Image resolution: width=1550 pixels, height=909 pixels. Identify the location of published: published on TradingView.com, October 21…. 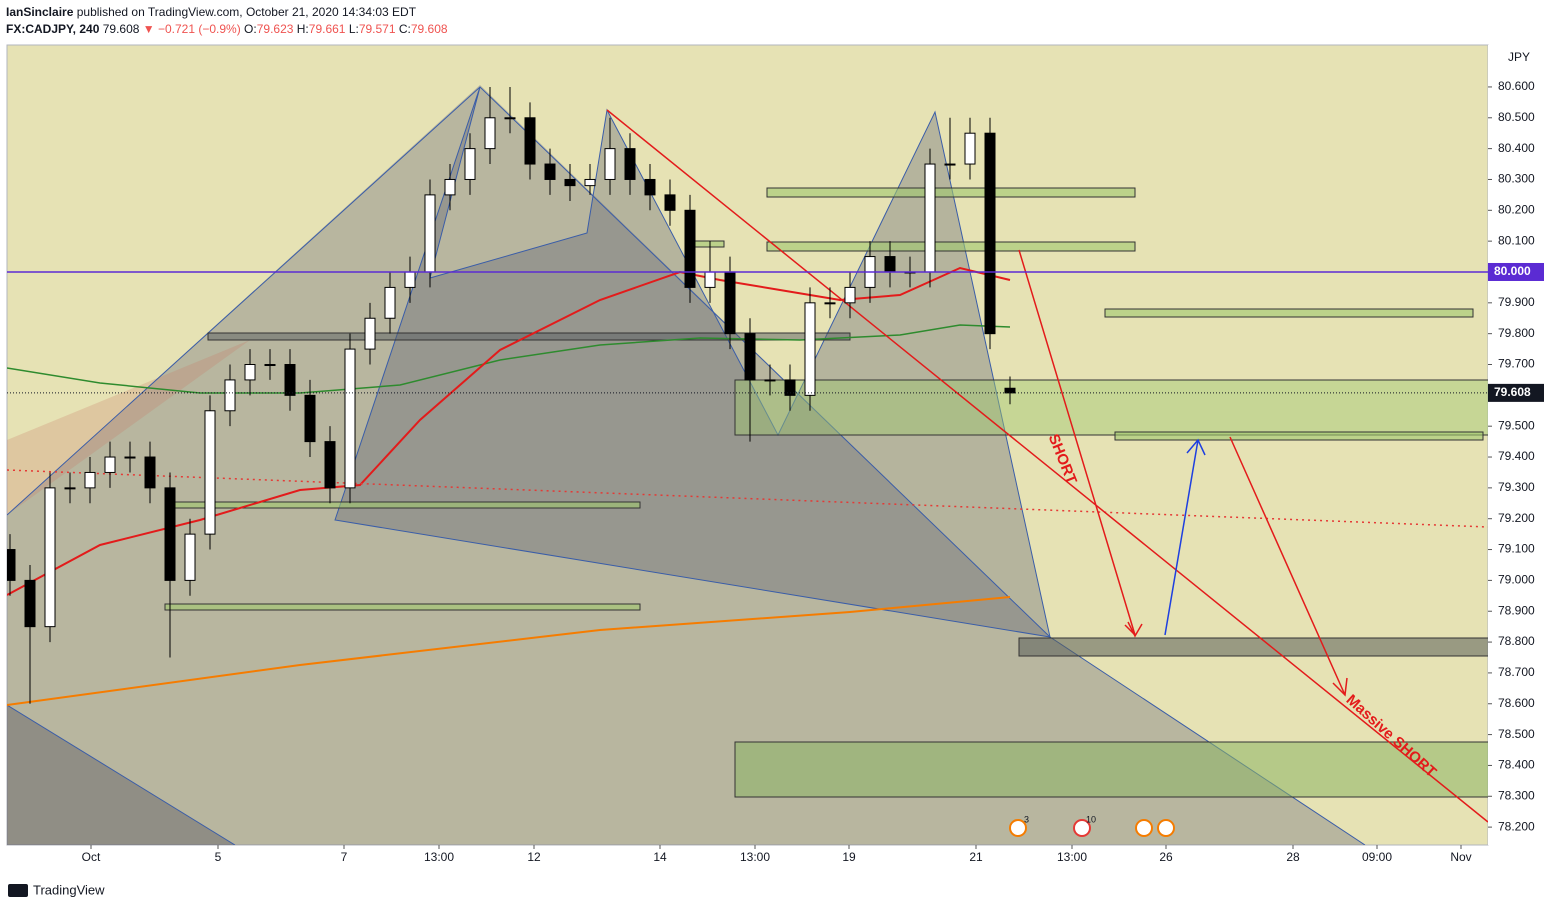
(246, 12).